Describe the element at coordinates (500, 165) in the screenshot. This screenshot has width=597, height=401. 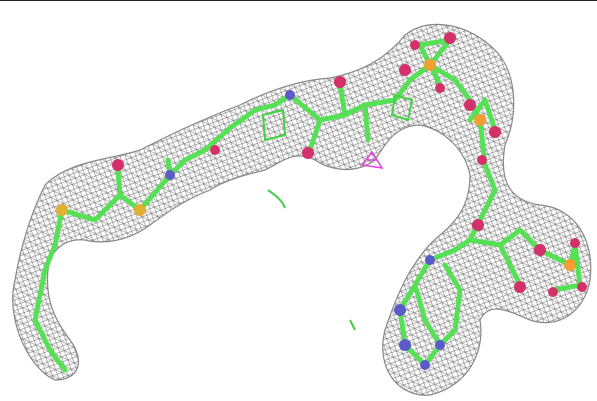
I see `phosphorus-atoms` at that location.